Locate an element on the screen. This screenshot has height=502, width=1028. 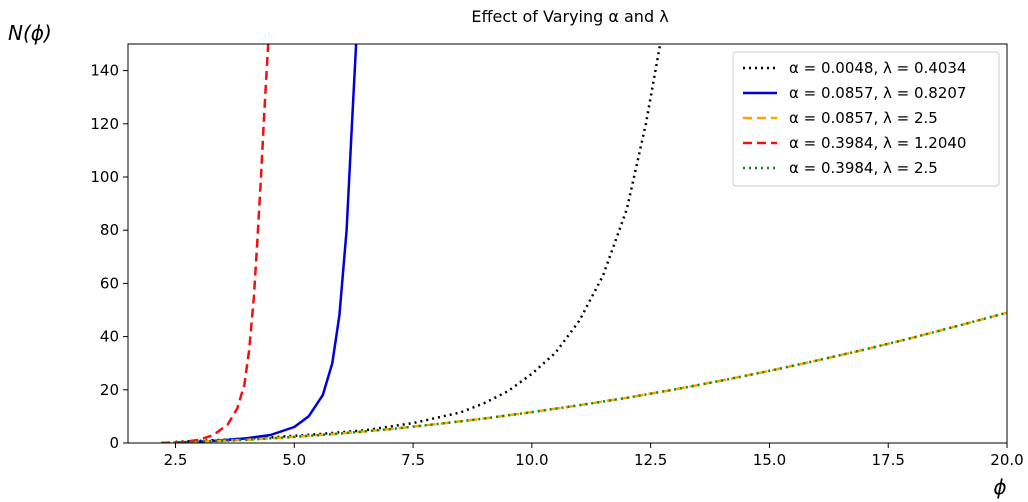
y-axis-ticks: 0 20 40 60 80 100 120 140 is located at coordinates (109, 257).